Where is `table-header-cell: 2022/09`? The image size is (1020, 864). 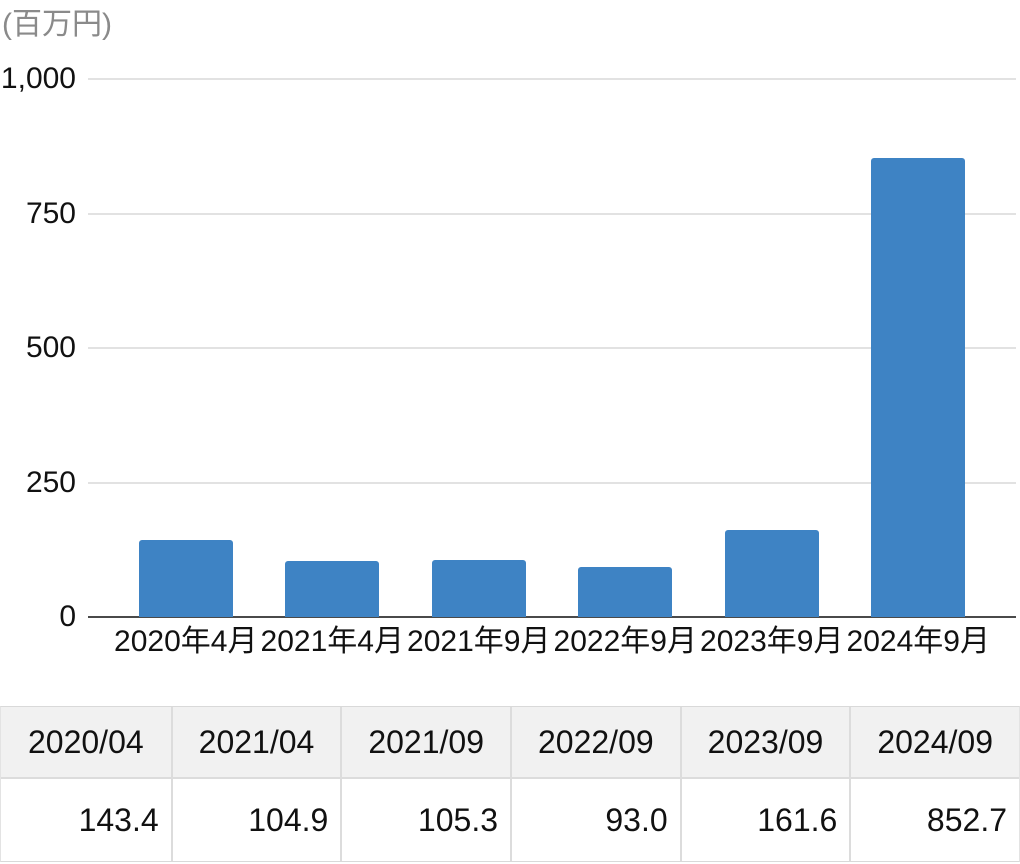 table-header-cell: 2022/09 is located at coordinates (595, 743).